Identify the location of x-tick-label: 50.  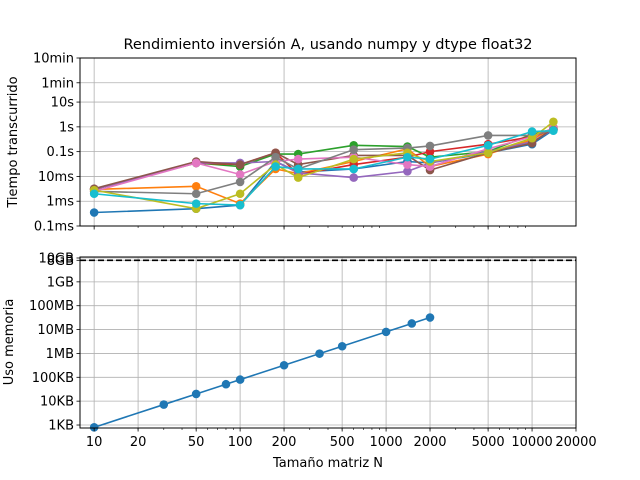
(196, 442).